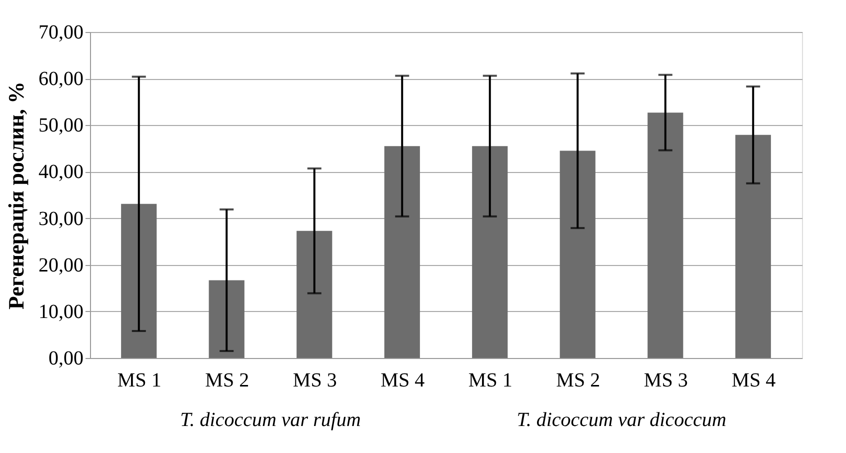  I want to click on y-tick-label: 70,00, so click(61, 33).